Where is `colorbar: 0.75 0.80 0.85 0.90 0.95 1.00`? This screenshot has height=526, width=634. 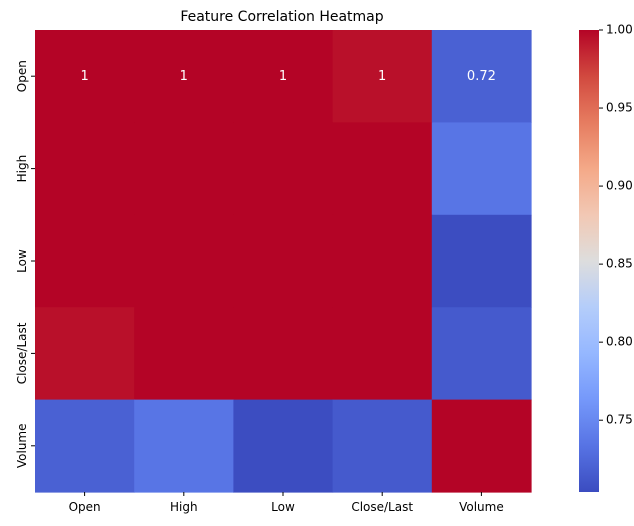
colorbar: 0.75 0.80 0.85 0.90 0.95 1.00 is located at coordinates (606, 257).